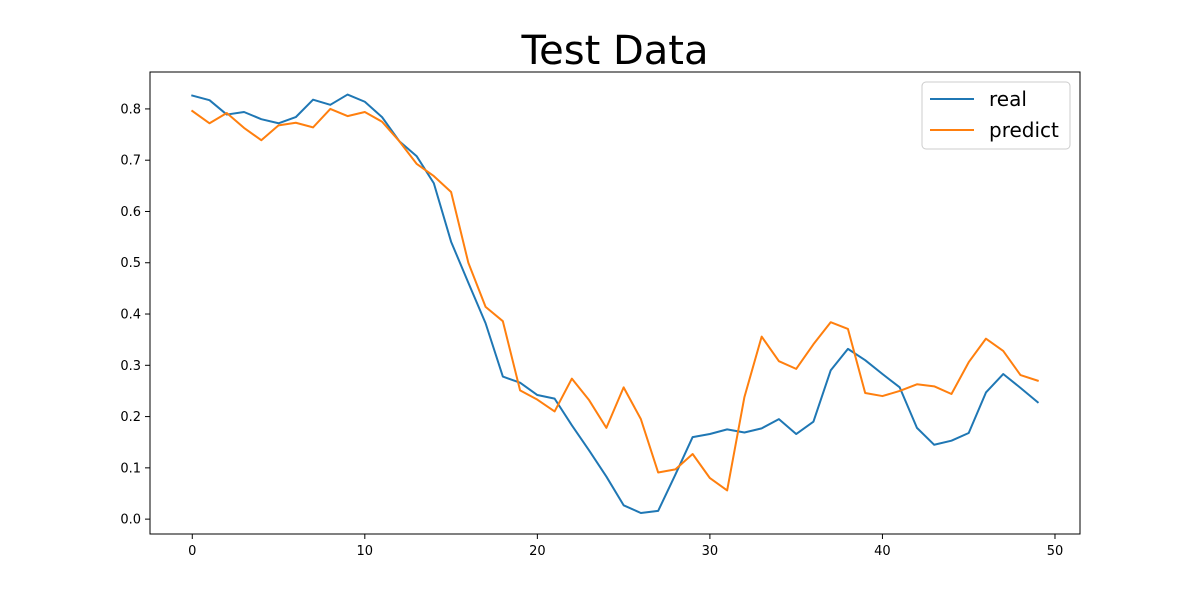  What do you see at coordinates (130, 468) in the screenshot?
I see `y-tick-label: 0.1` at bounding box center [130, 468].